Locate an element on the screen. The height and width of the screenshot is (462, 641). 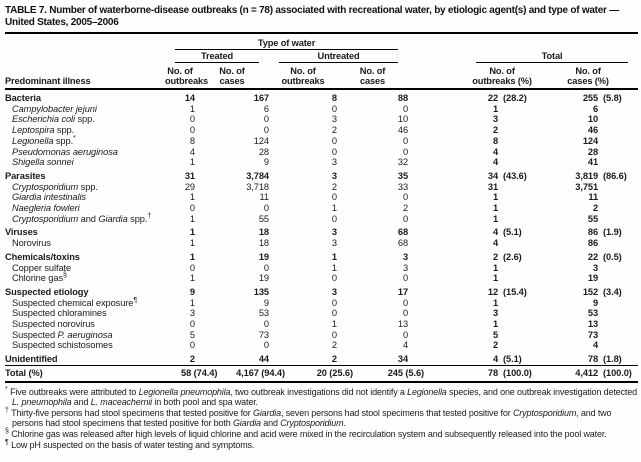
value-cell: (1.8) is located at coordinates (612, 359).